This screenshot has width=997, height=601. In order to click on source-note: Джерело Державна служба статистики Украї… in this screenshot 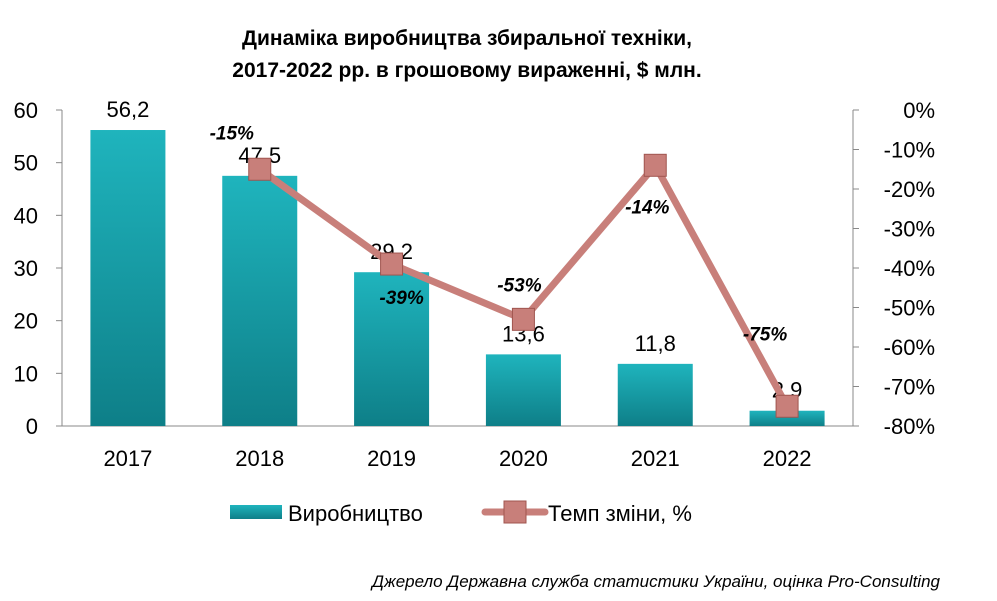, I will do `click(655, 581)`.